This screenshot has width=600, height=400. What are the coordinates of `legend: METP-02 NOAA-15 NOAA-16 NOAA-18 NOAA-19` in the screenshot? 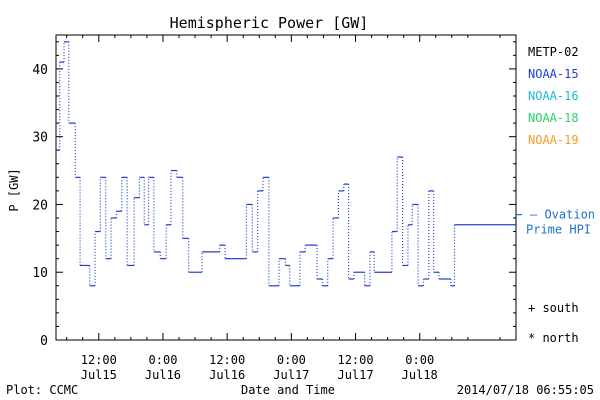 It's located at (553, 96).